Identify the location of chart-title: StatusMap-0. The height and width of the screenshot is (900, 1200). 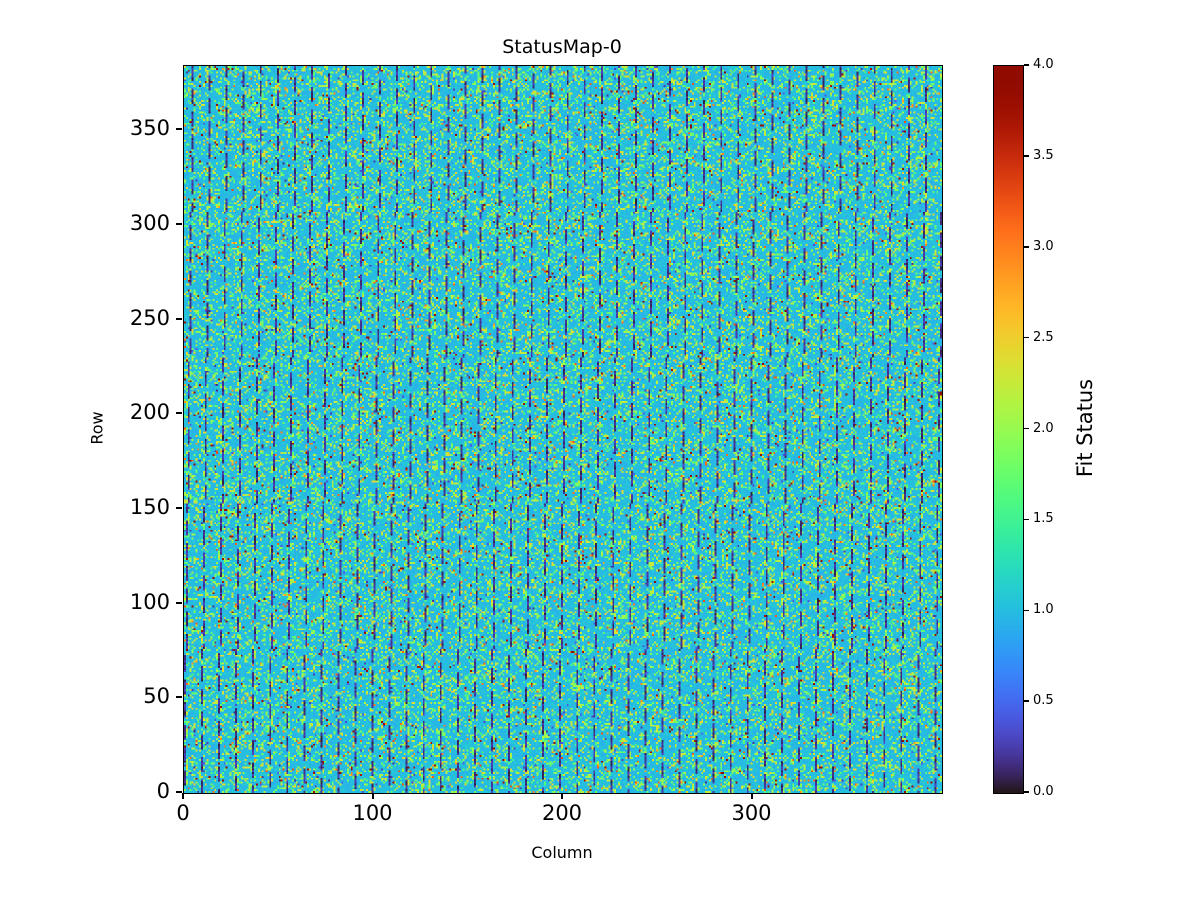
(562, 47).